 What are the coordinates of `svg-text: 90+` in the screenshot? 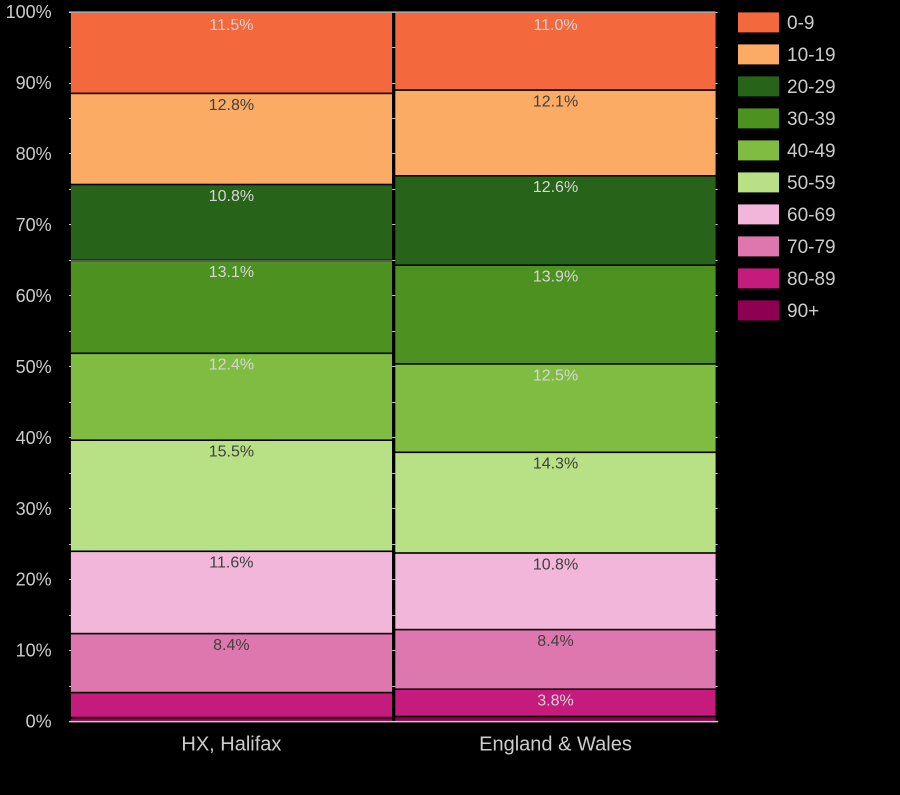 It's located at (803, 311).